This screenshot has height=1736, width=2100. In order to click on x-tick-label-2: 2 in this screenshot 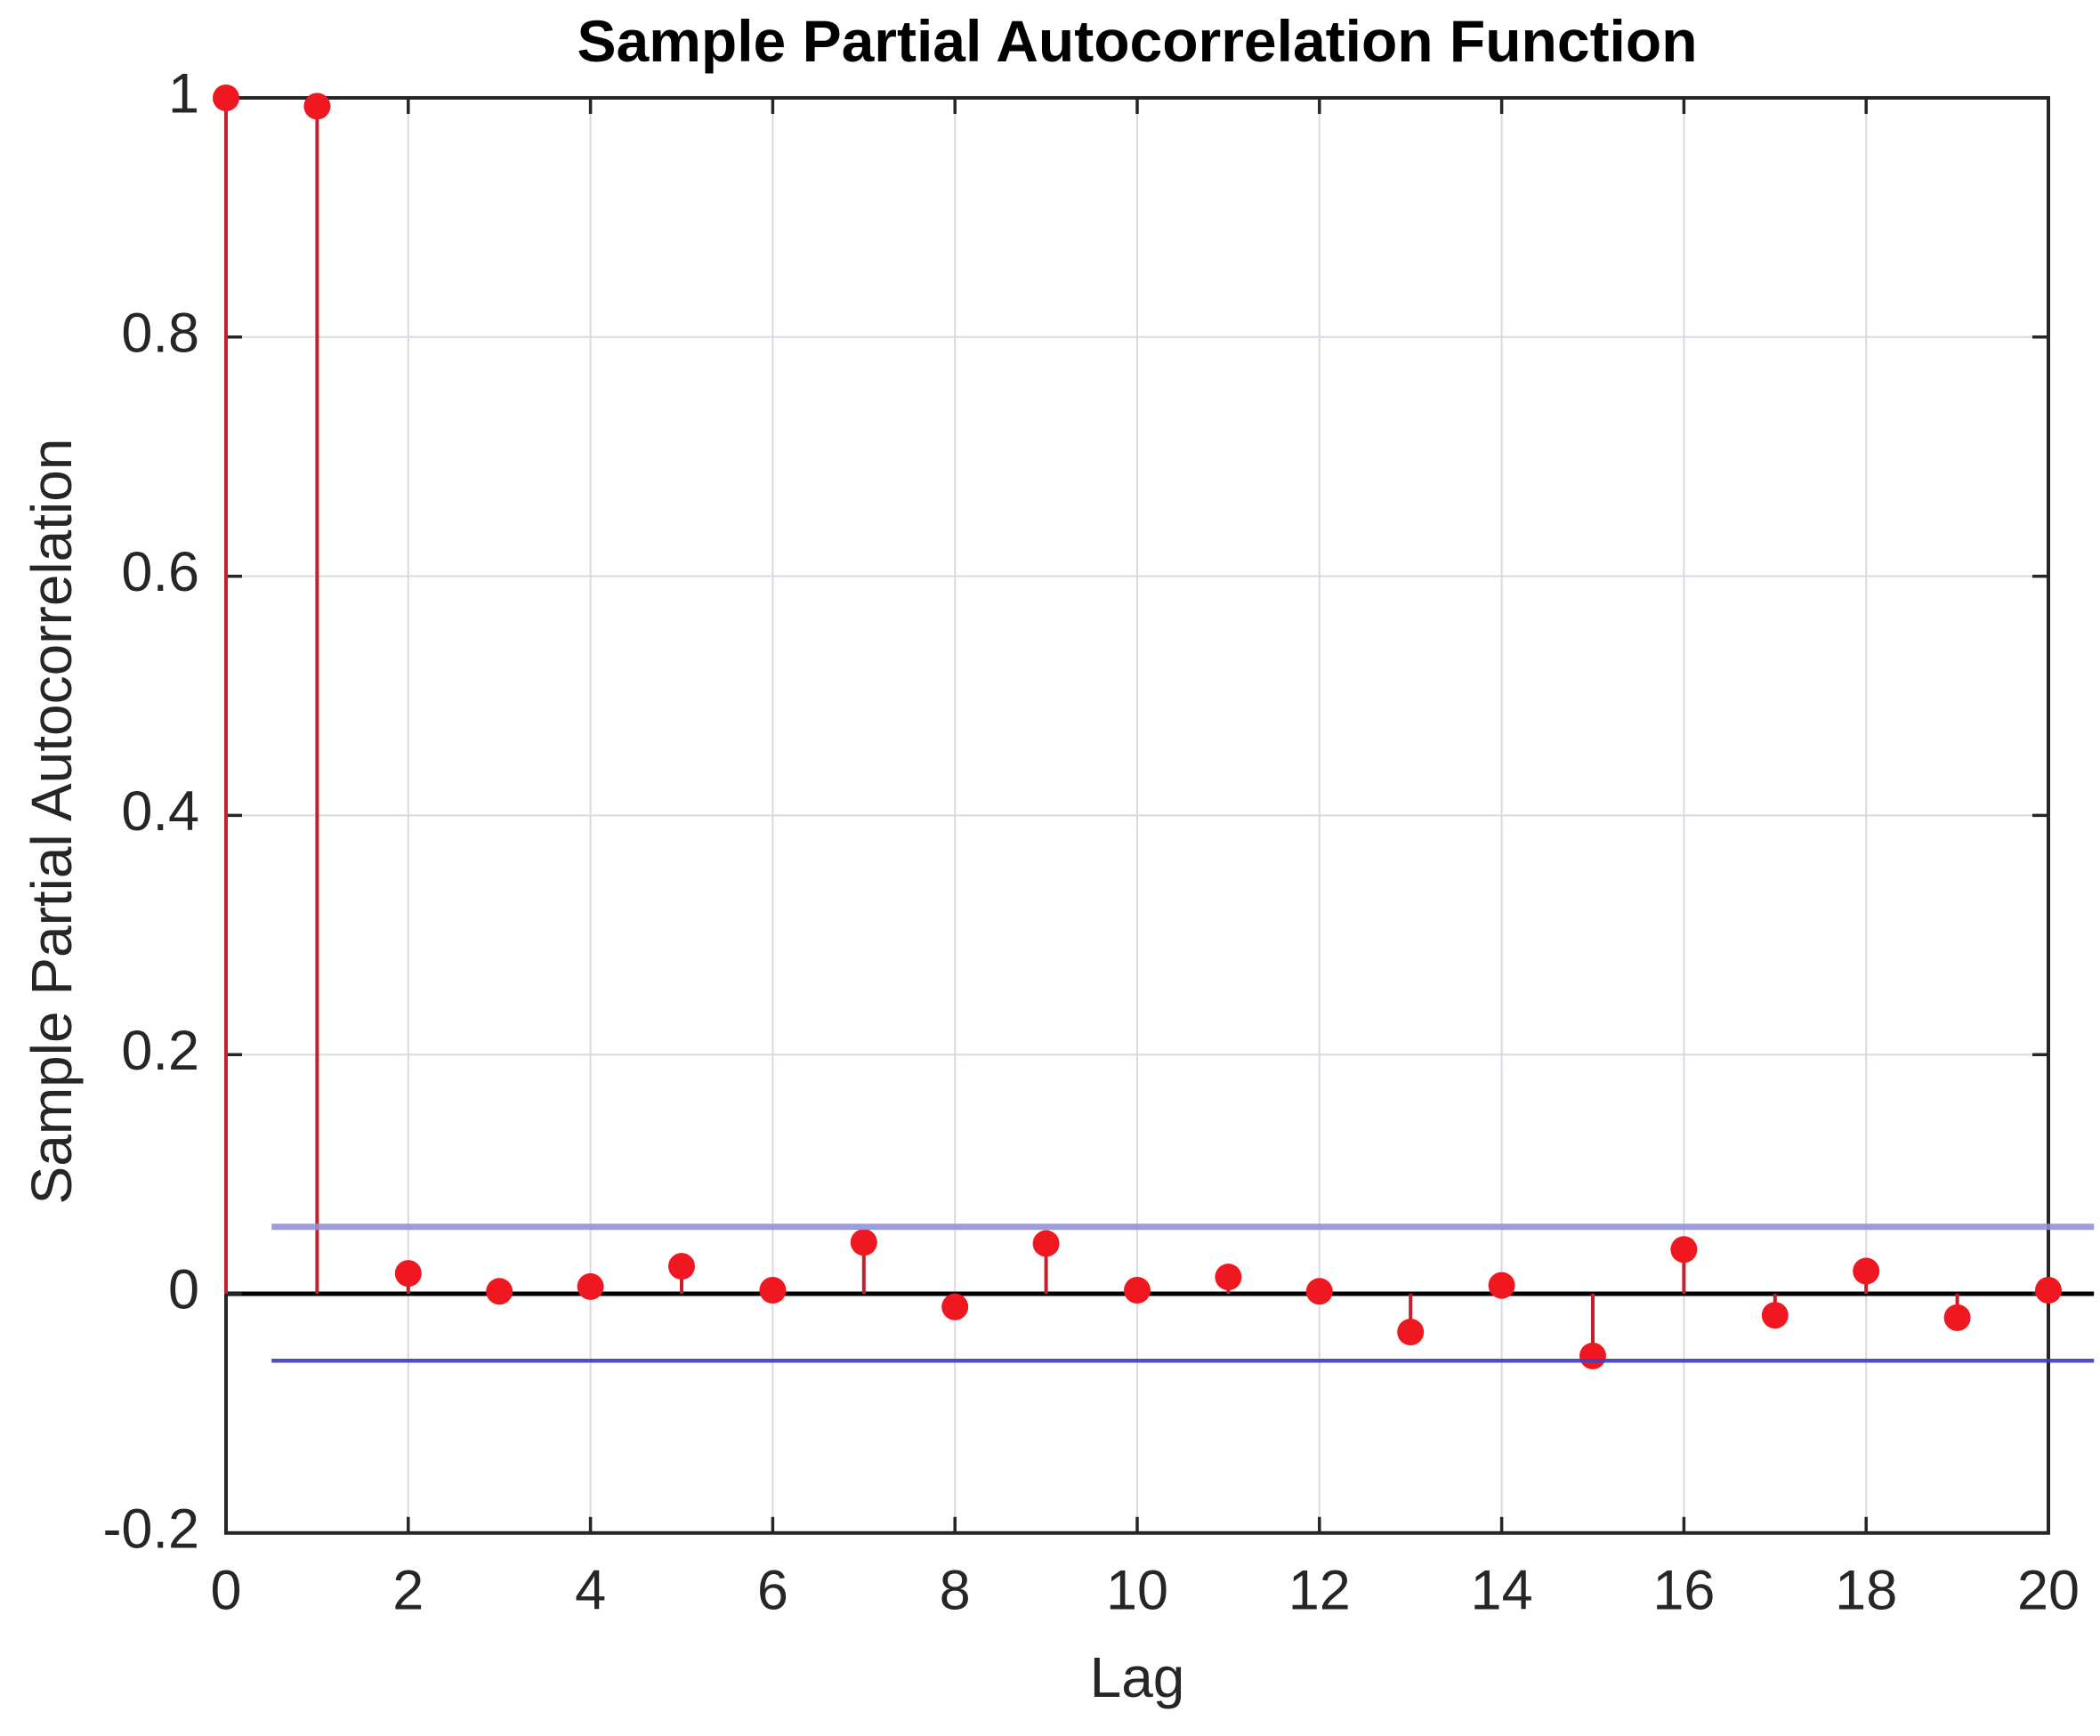, I will do `click(408, 1591)`.